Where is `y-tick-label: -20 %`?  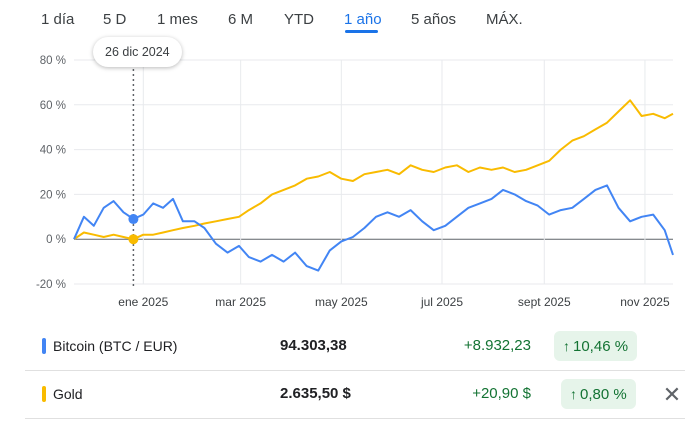
y-tick-label: -20 % is located at coordinates (51, 285).